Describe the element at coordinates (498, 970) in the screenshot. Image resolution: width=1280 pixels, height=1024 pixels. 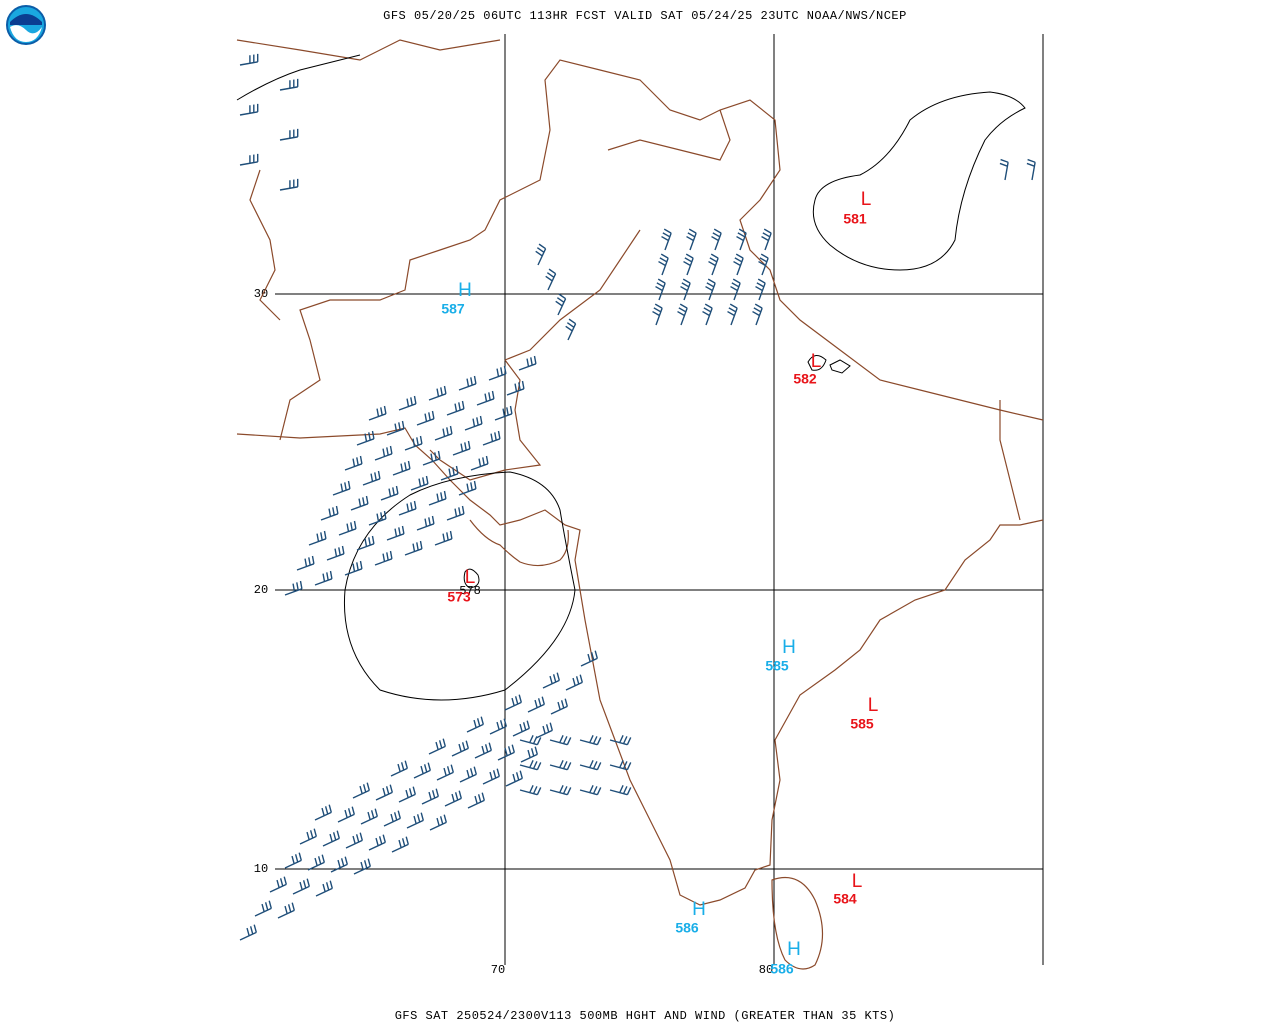
I see `lon-label: 70` at that location.